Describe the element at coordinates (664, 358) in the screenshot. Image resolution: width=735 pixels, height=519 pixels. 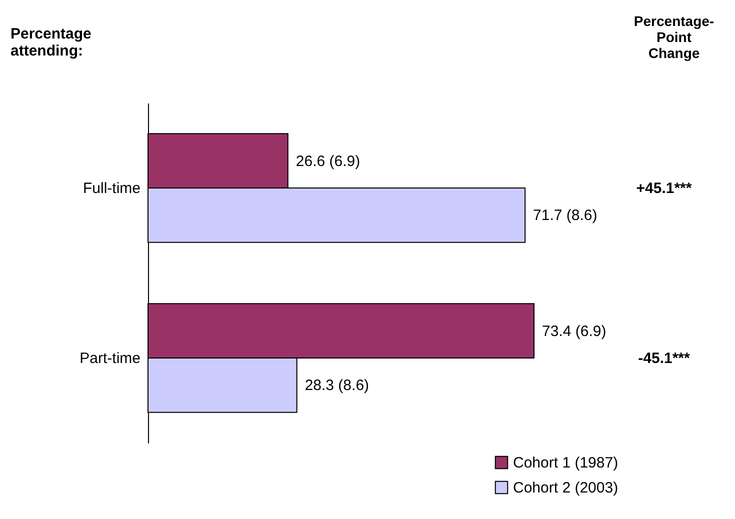
I see `text: -45.1***` at that location.